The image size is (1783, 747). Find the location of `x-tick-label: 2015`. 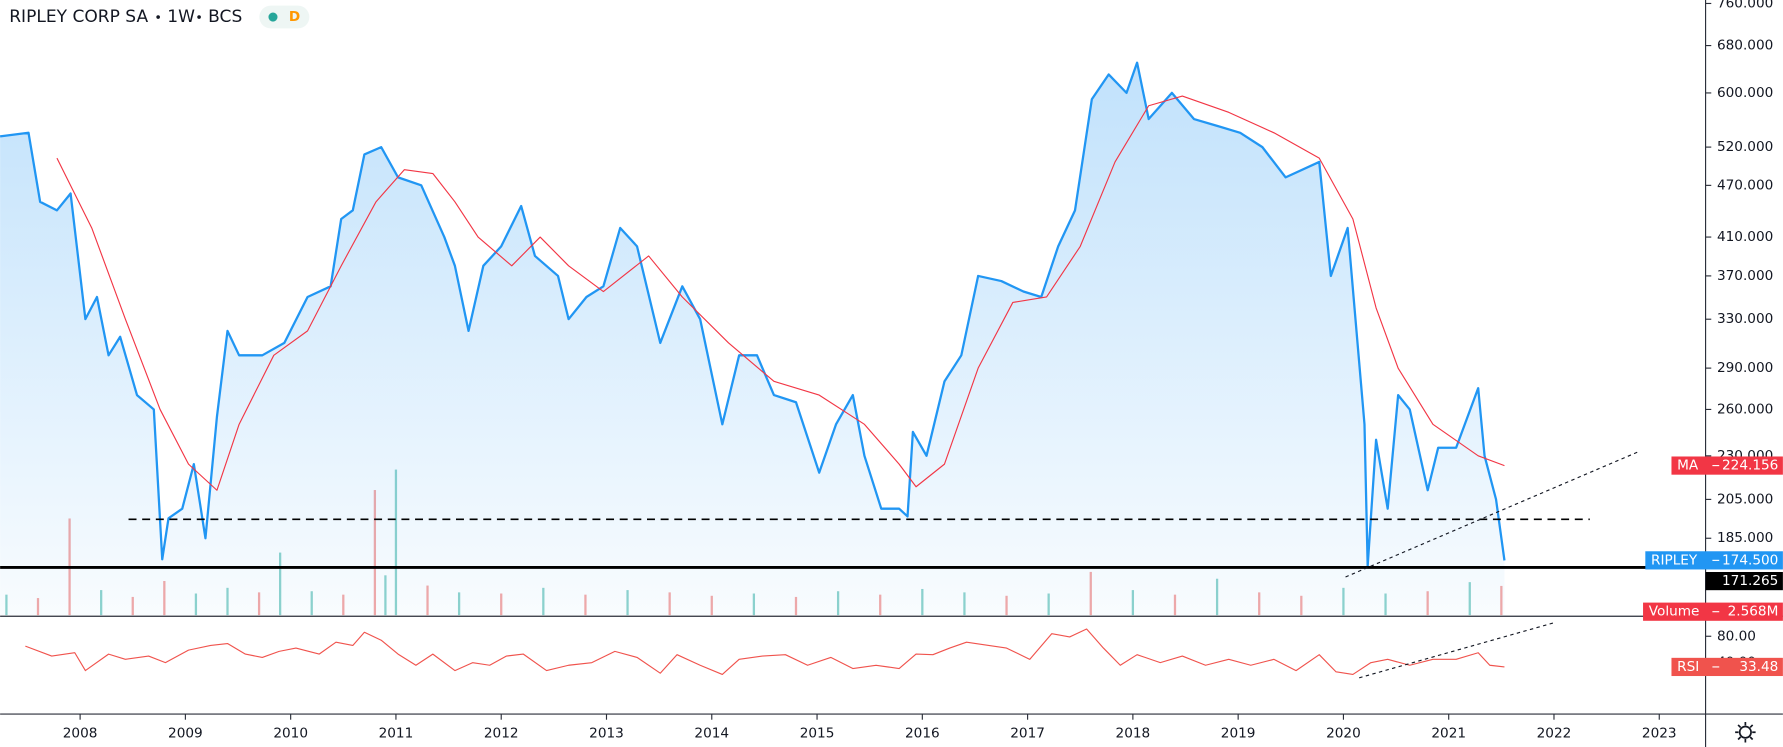

x-tick-label: 2015 is located at coordinates (817, 733).